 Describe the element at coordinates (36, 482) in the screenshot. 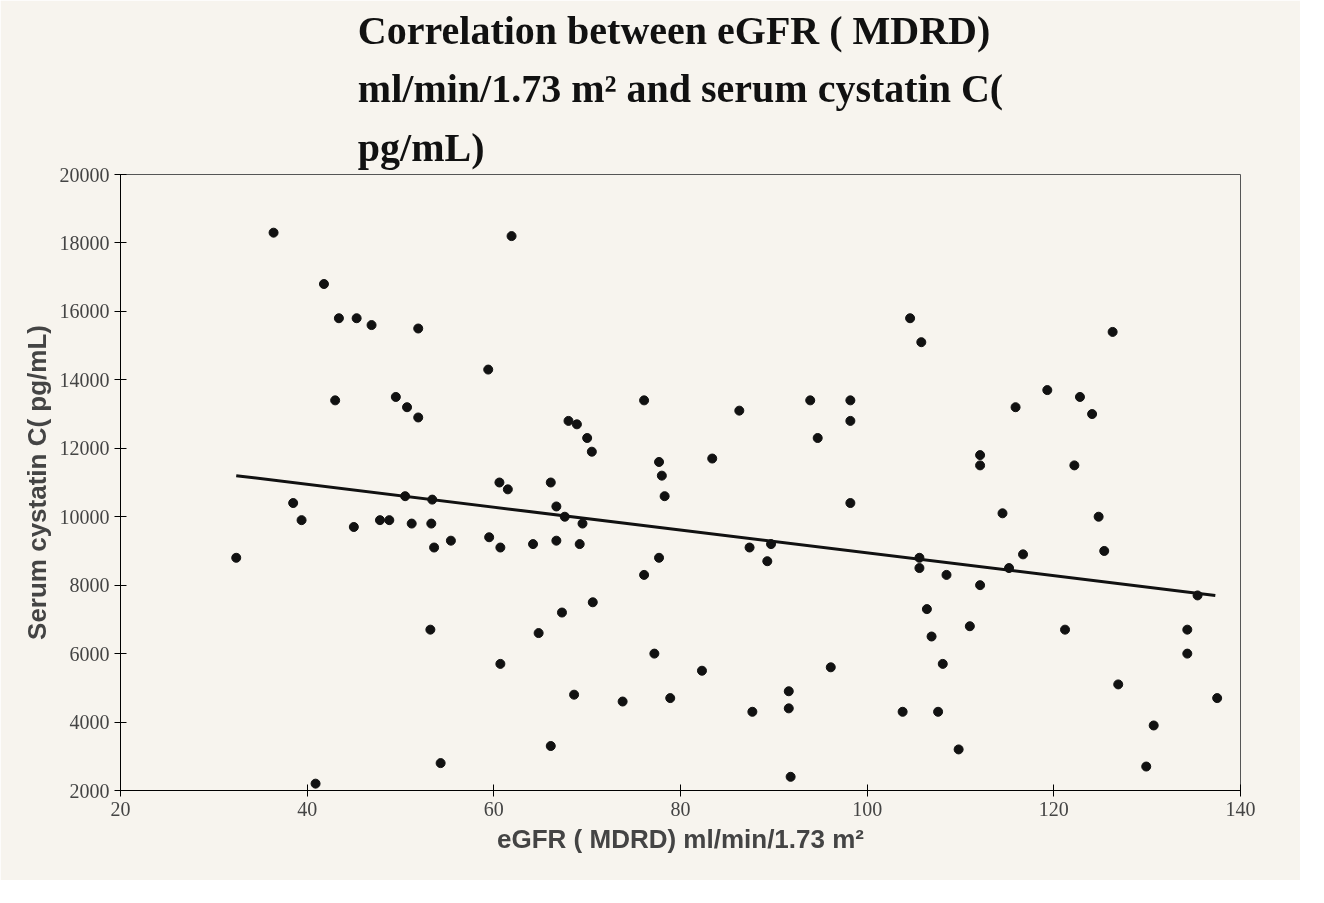

I see `y-axis-title: Serum cystatin C( pg/mL)` at that location.